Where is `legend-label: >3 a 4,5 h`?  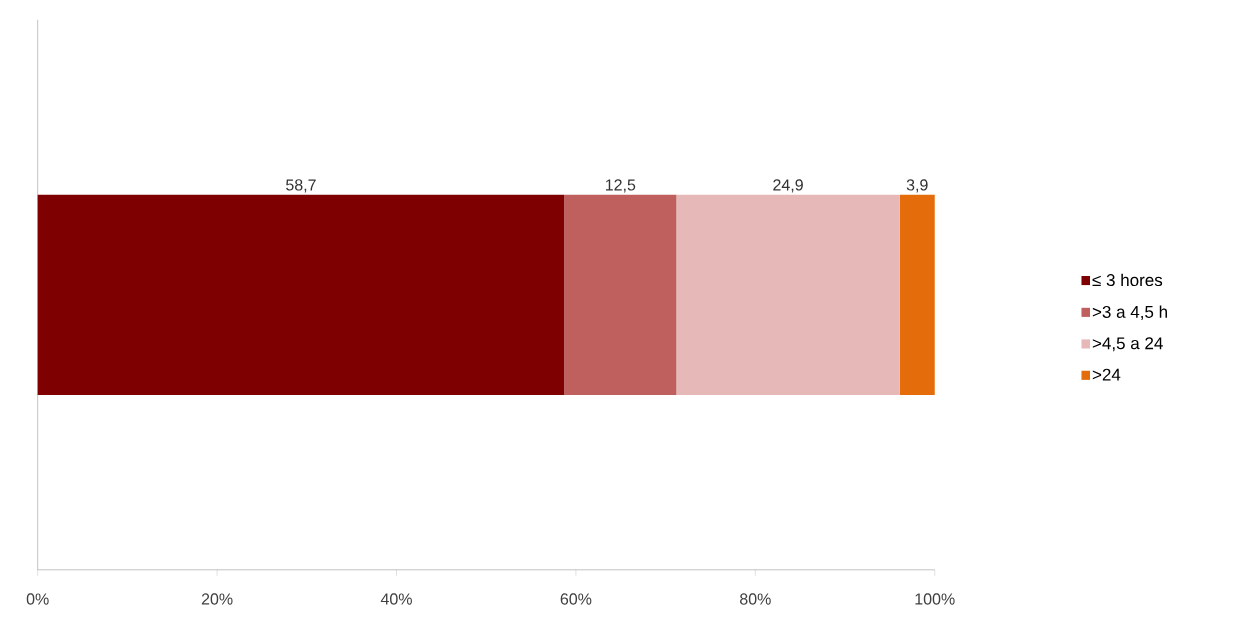 legend-label: >3 a 4,5 h is located at coordinates (1129, 312).